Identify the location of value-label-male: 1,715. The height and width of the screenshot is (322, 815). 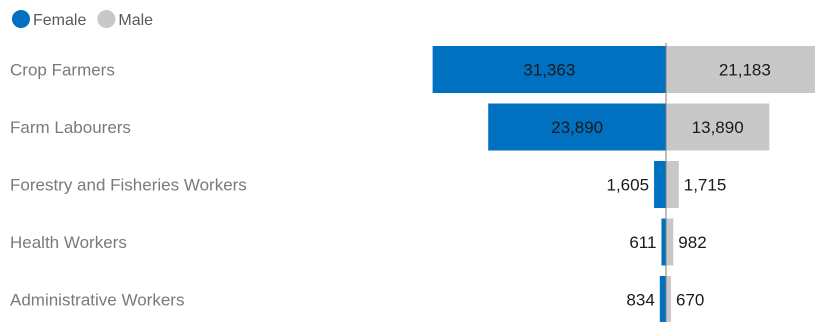
(705, 185).